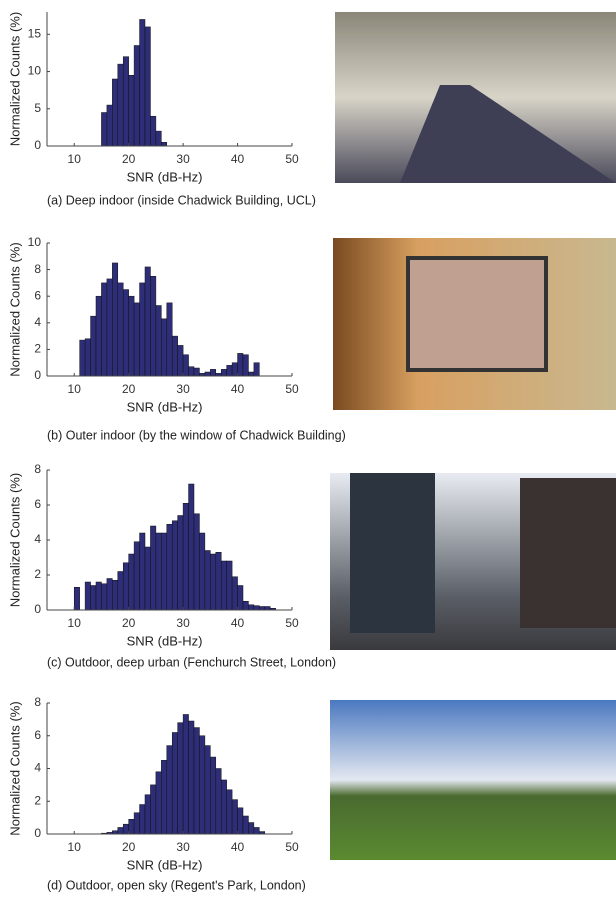  What do you see at coordinates (37, 108) in the screenshot?
I see `y-tick-label: 5` at bounding box center [37, 108].